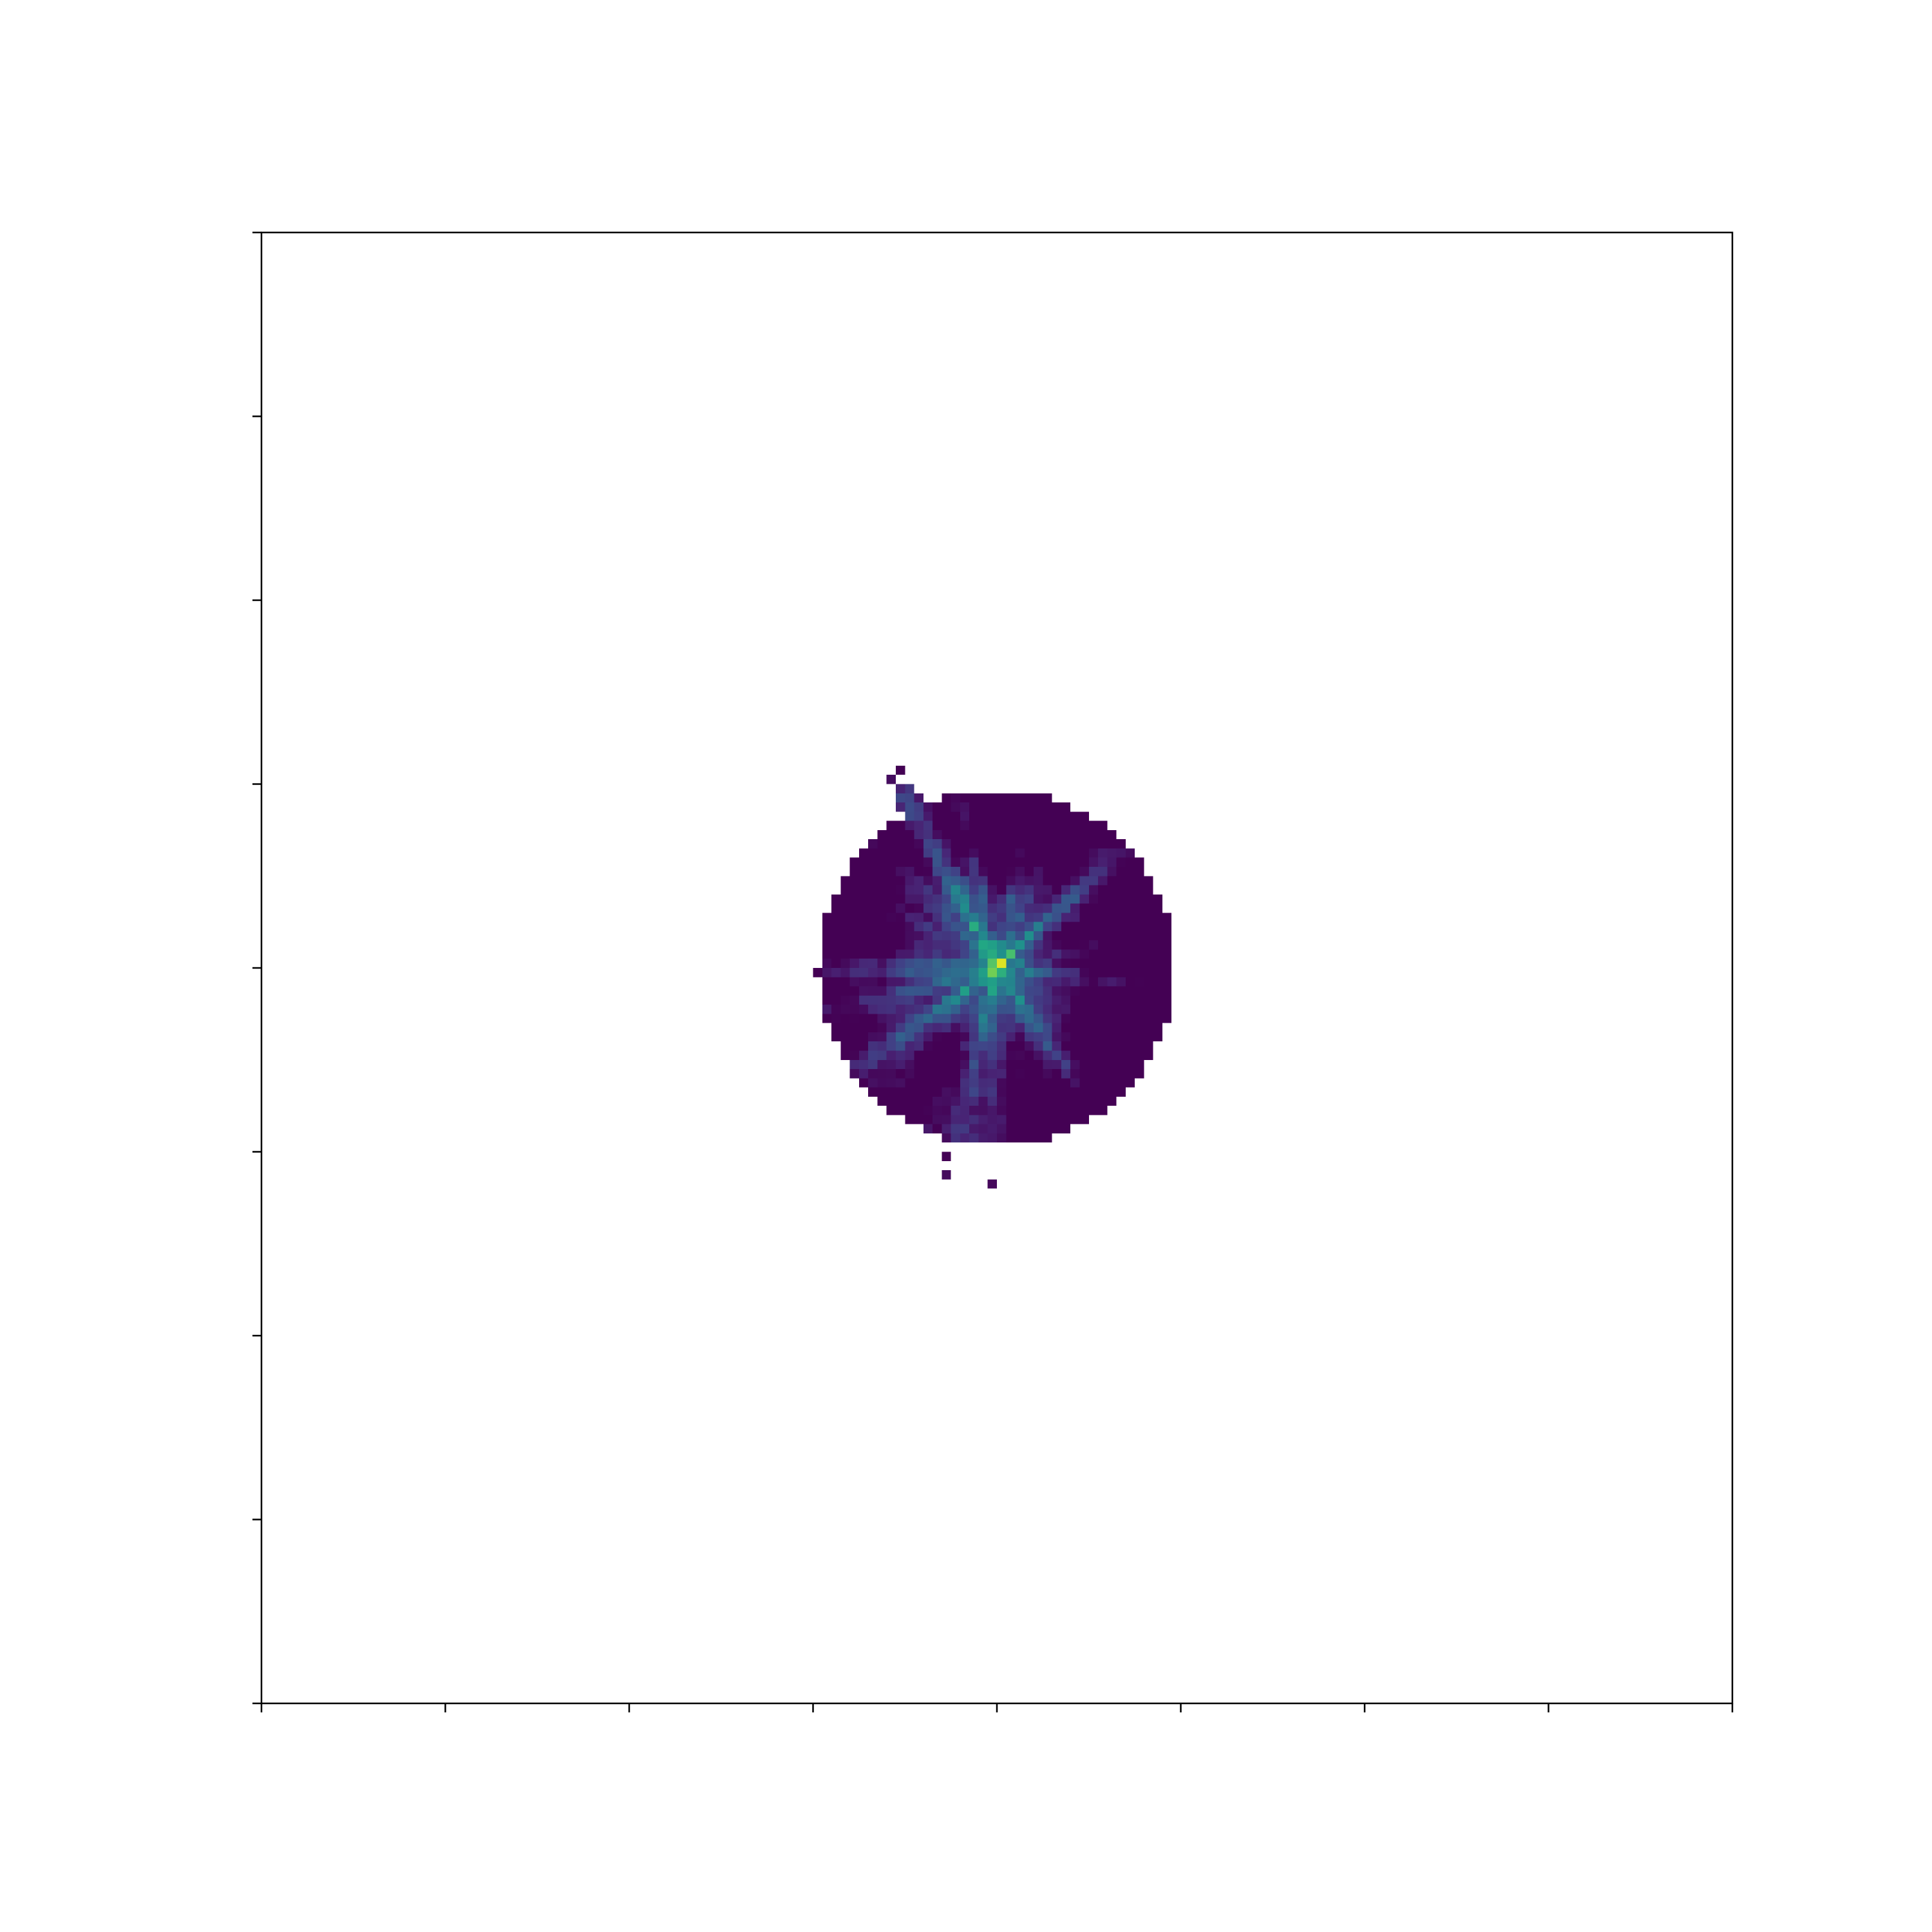  I want to click on y-axis-ticks, so click(256, 968).